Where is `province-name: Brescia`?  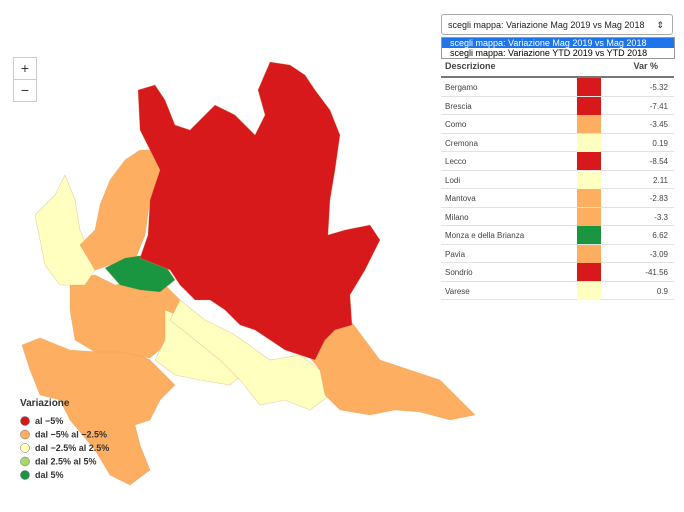
province-name: Brescia is located at coordinates (458, 106).